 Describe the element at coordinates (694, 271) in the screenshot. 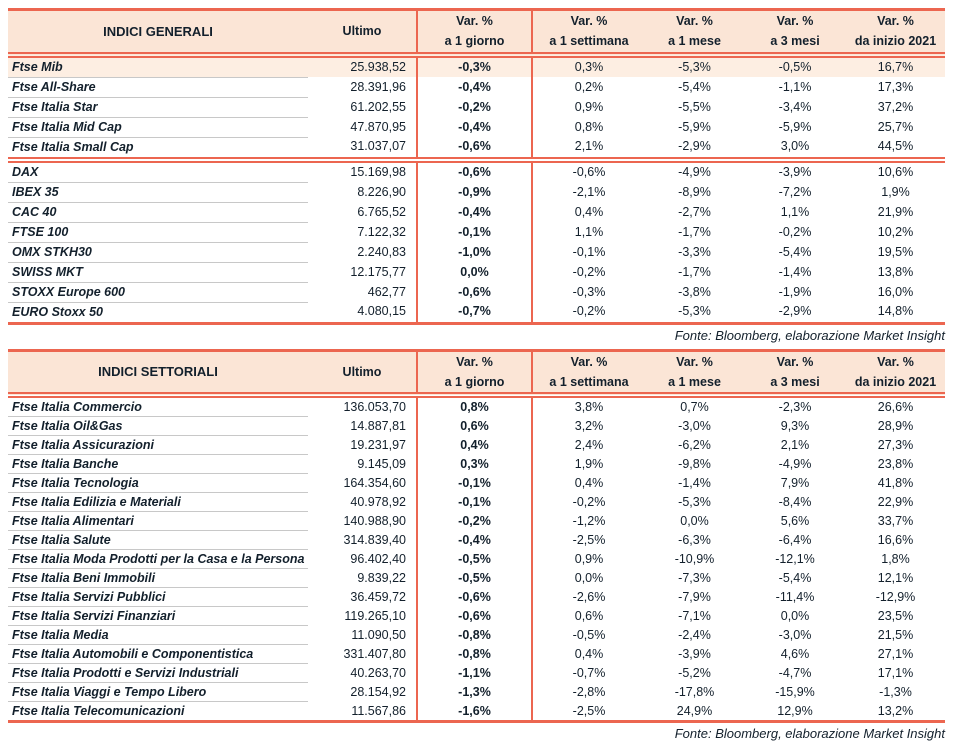

I see `var-1month-cell: -1,7%` at that location.